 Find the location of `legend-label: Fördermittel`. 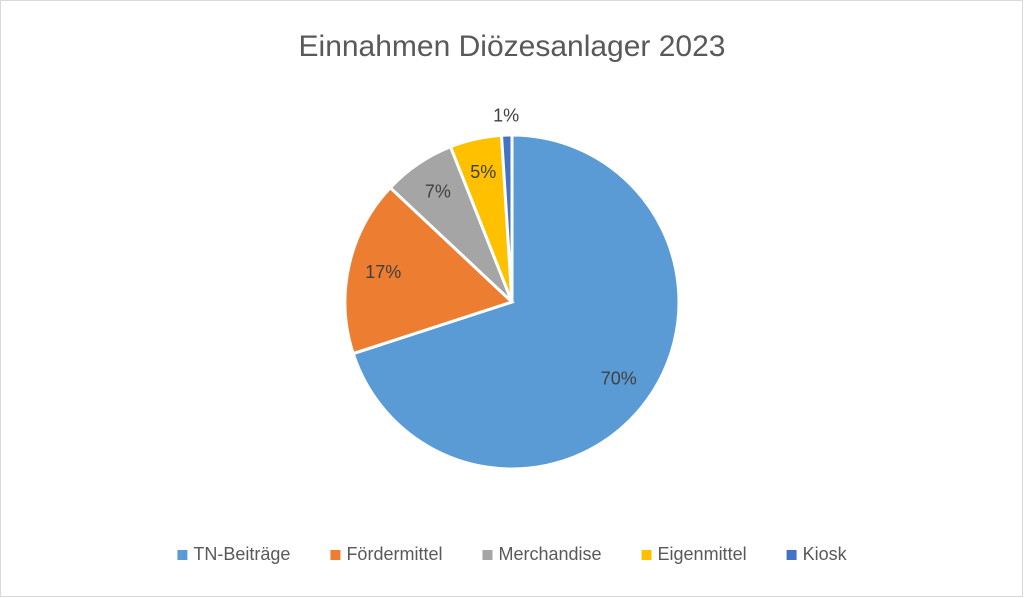

legend-label: Fördermittel is located at coordinates (394, 554).